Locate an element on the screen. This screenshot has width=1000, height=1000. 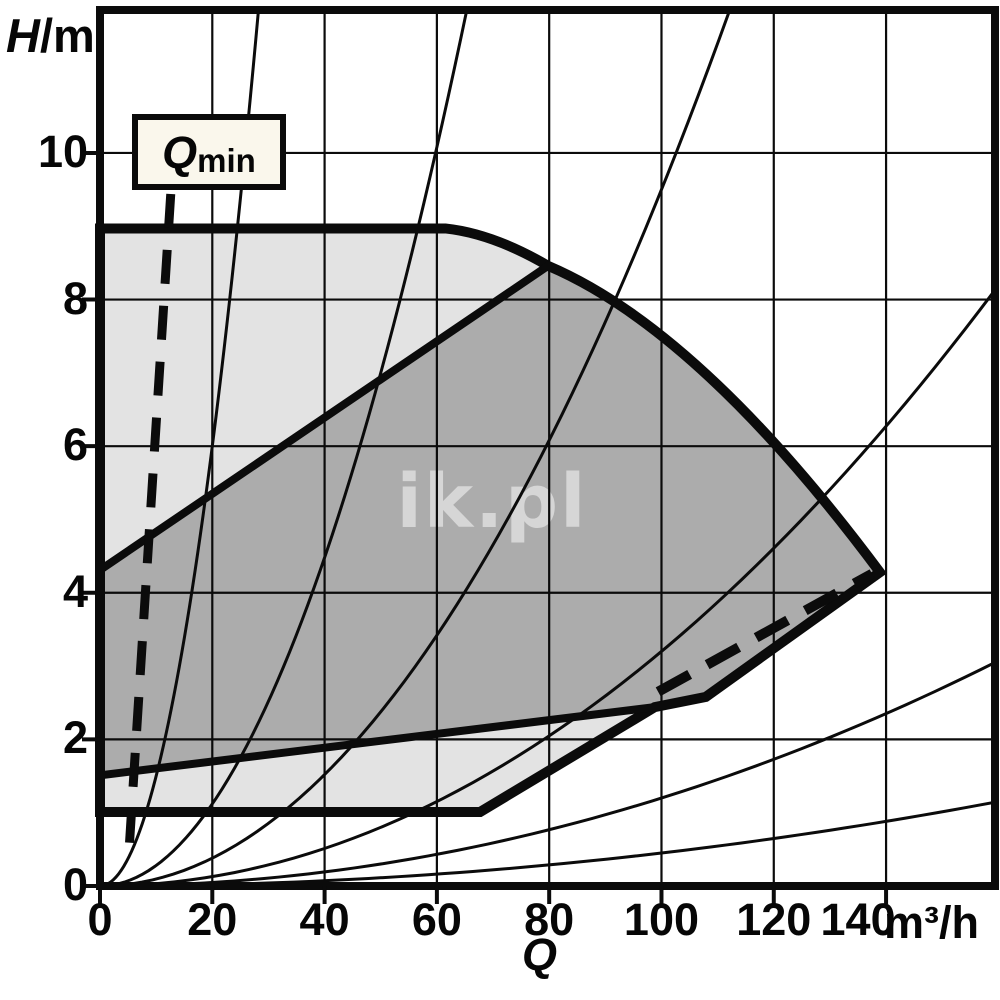
y-axis-tick-label: 8 is located at coordinates (75, 298).